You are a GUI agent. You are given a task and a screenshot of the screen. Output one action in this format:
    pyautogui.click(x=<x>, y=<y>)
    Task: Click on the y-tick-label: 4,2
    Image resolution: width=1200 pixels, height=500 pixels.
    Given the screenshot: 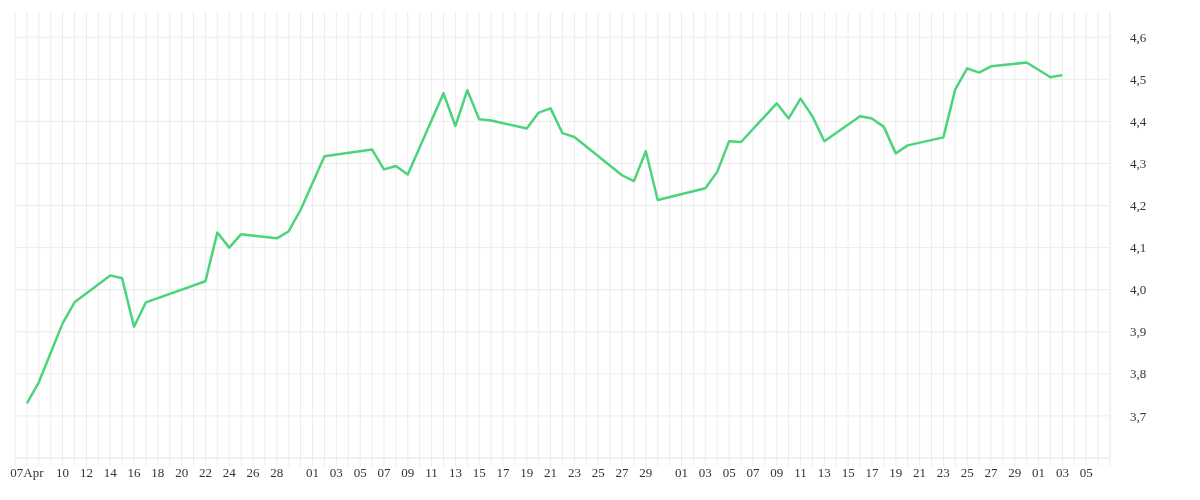 What is the action you would take?
    pyautogui.click(x=1138, y=206)
    